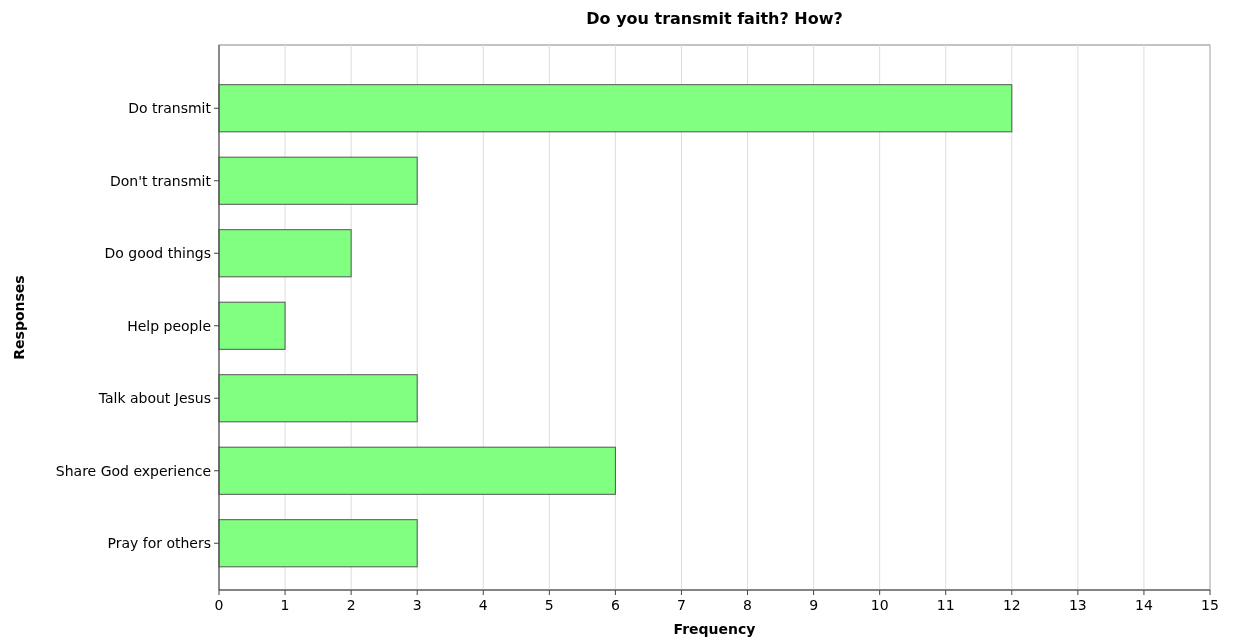 This screenshot has width=1233, height=641. What do you see at coordinates (681, 605) in the screenshot?
I see `x-tick-label: 7` at bounding box center [681, 605].